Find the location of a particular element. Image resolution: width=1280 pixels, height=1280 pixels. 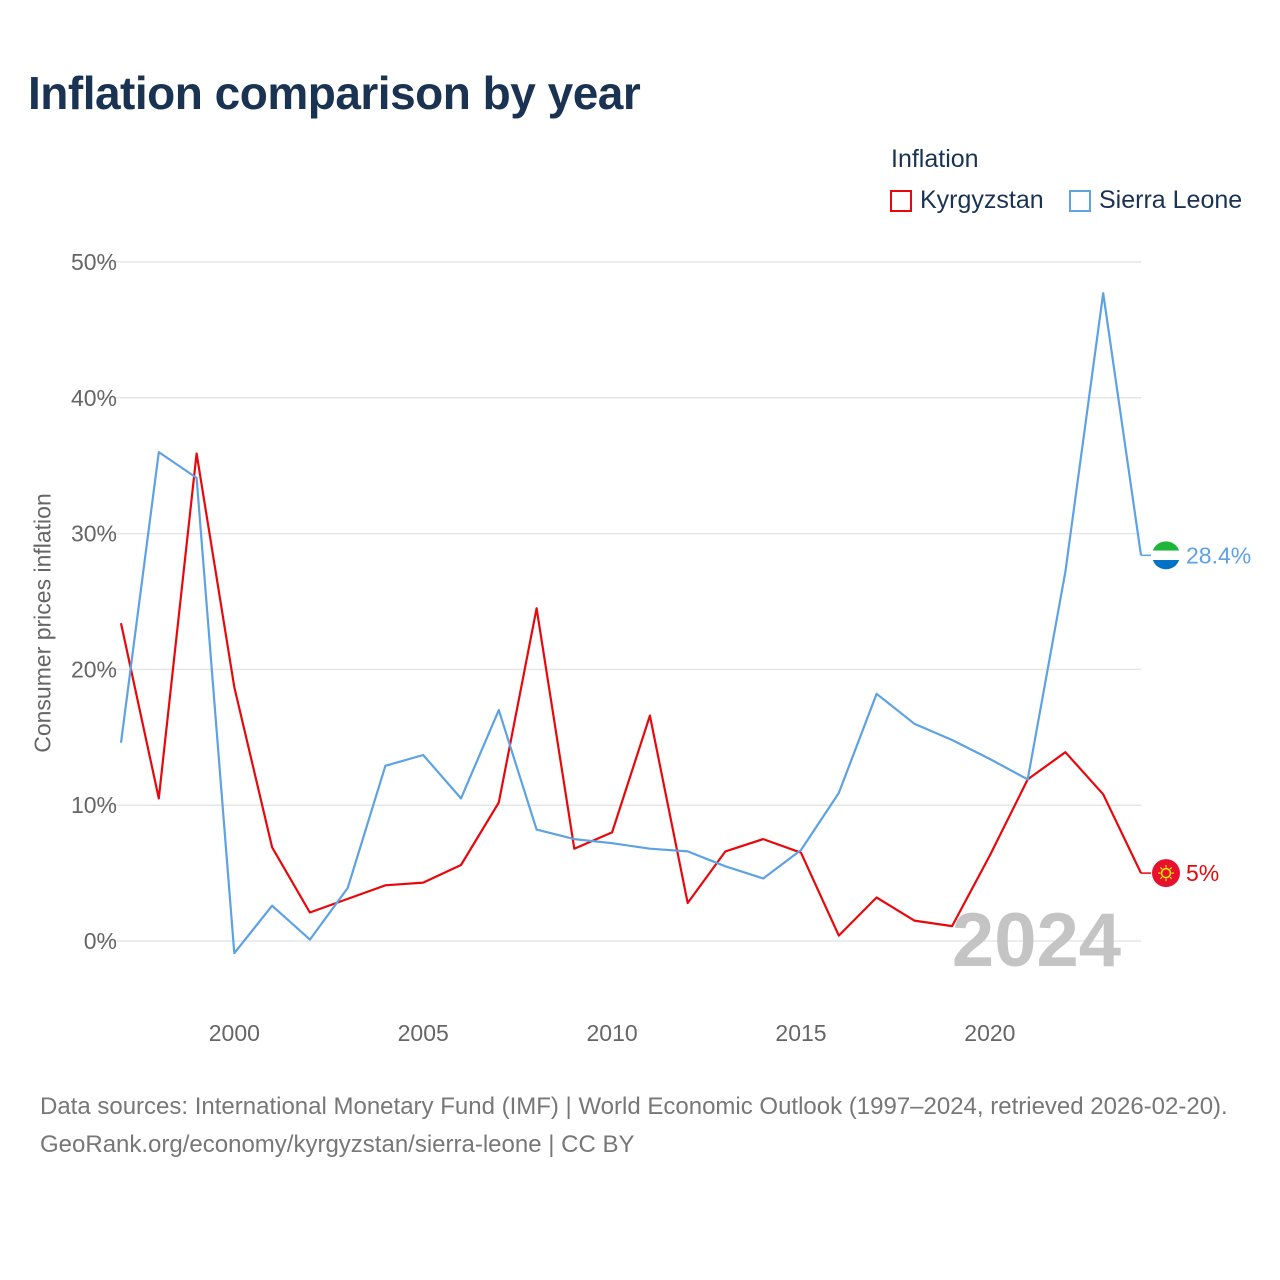

y-tick-label: 10% is located at coordinates (94, 805).